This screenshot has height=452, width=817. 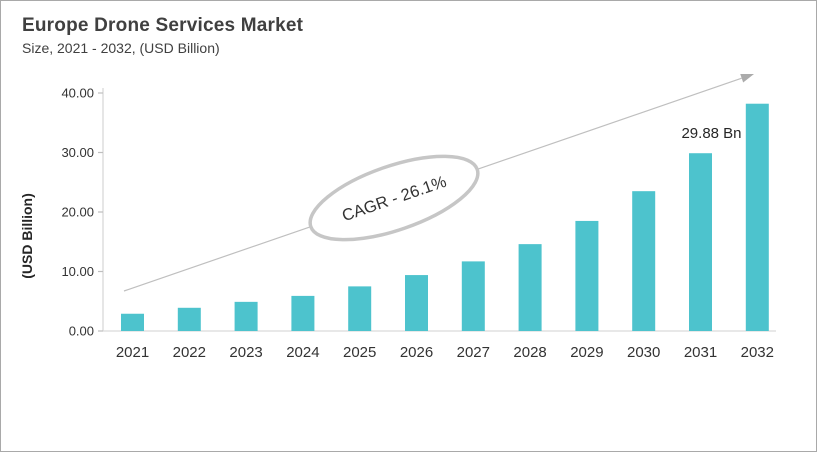 What do you see at coordinates (529, 352) in the screenshot?
I see `x-tick-label-2028: 2028` at bounding box center [529, 352].